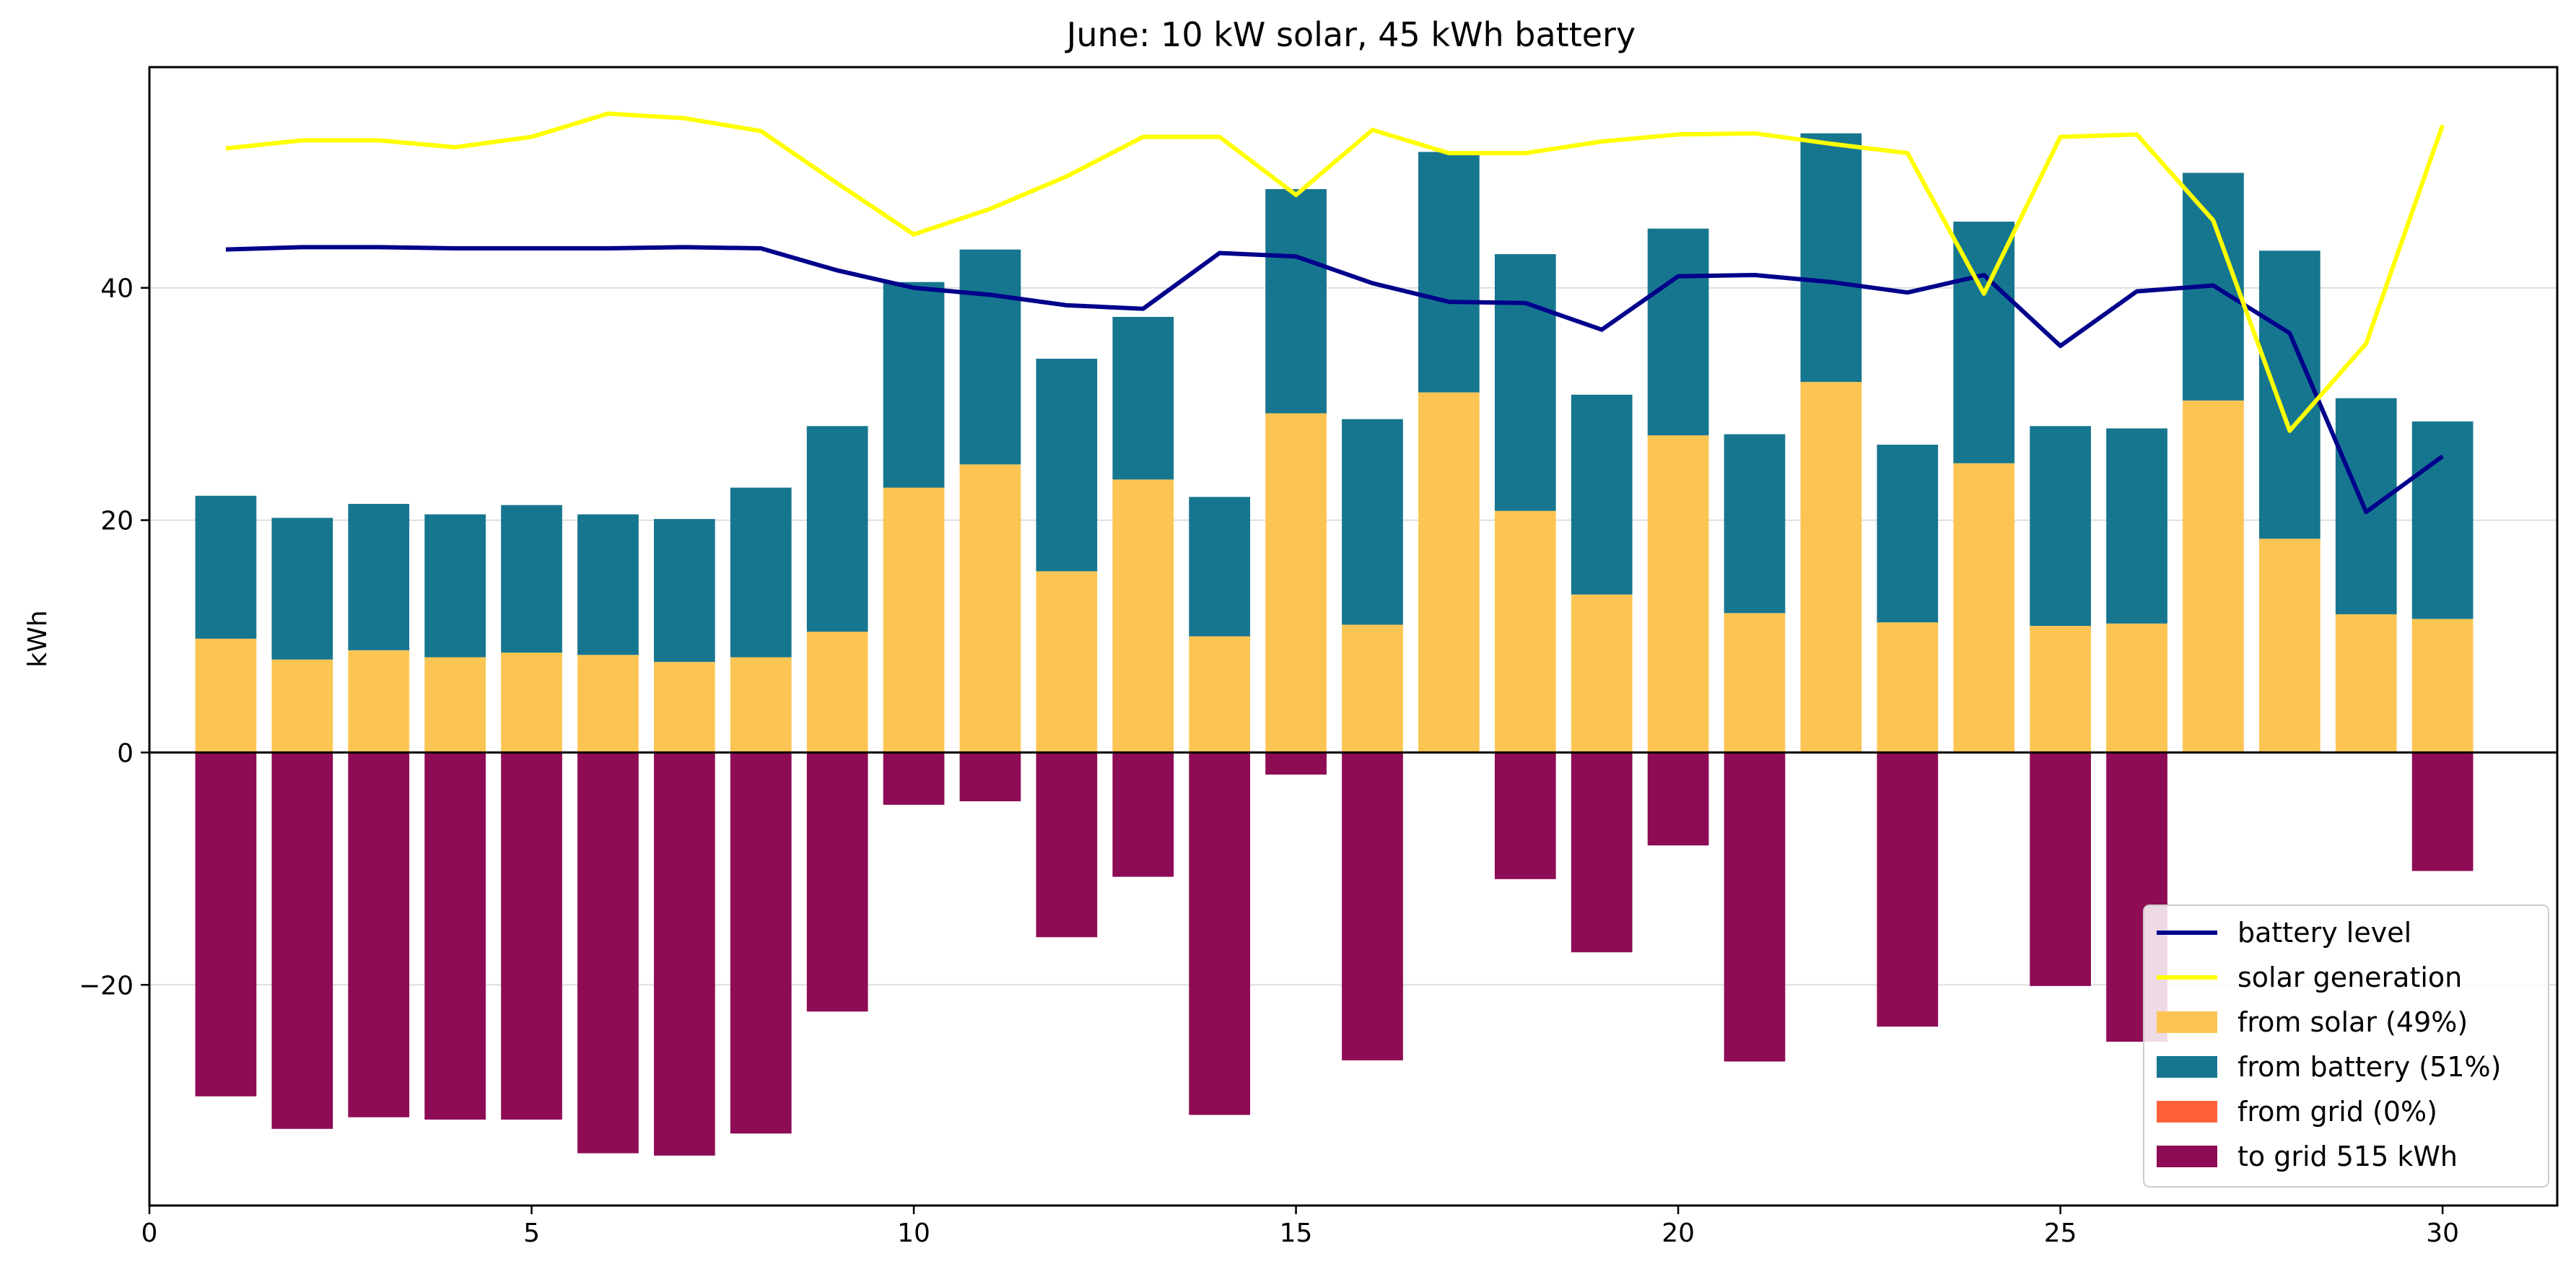 The image size is (2576, 1277). Describe the element at coordinates (1296, 1233) in the screenshot. I see `x-tick-label: 15` at that location.